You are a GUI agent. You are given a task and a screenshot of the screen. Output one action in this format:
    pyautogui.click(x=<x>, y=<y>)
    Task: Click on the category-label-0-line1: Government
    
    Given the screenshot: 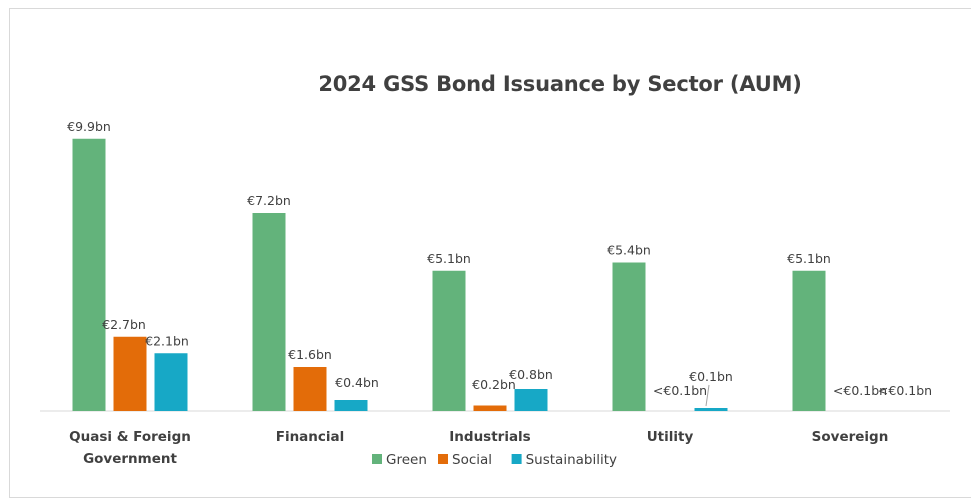 What is the action you would take?
    pyautogui.click(x=130, y=459)
    